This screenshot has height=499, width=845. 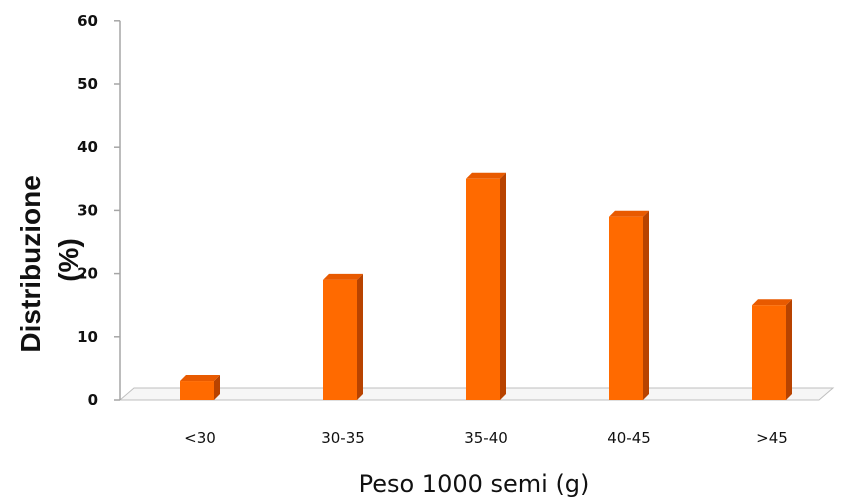 I want to click on y-tick-label: 50, so click(x=87, y=84).